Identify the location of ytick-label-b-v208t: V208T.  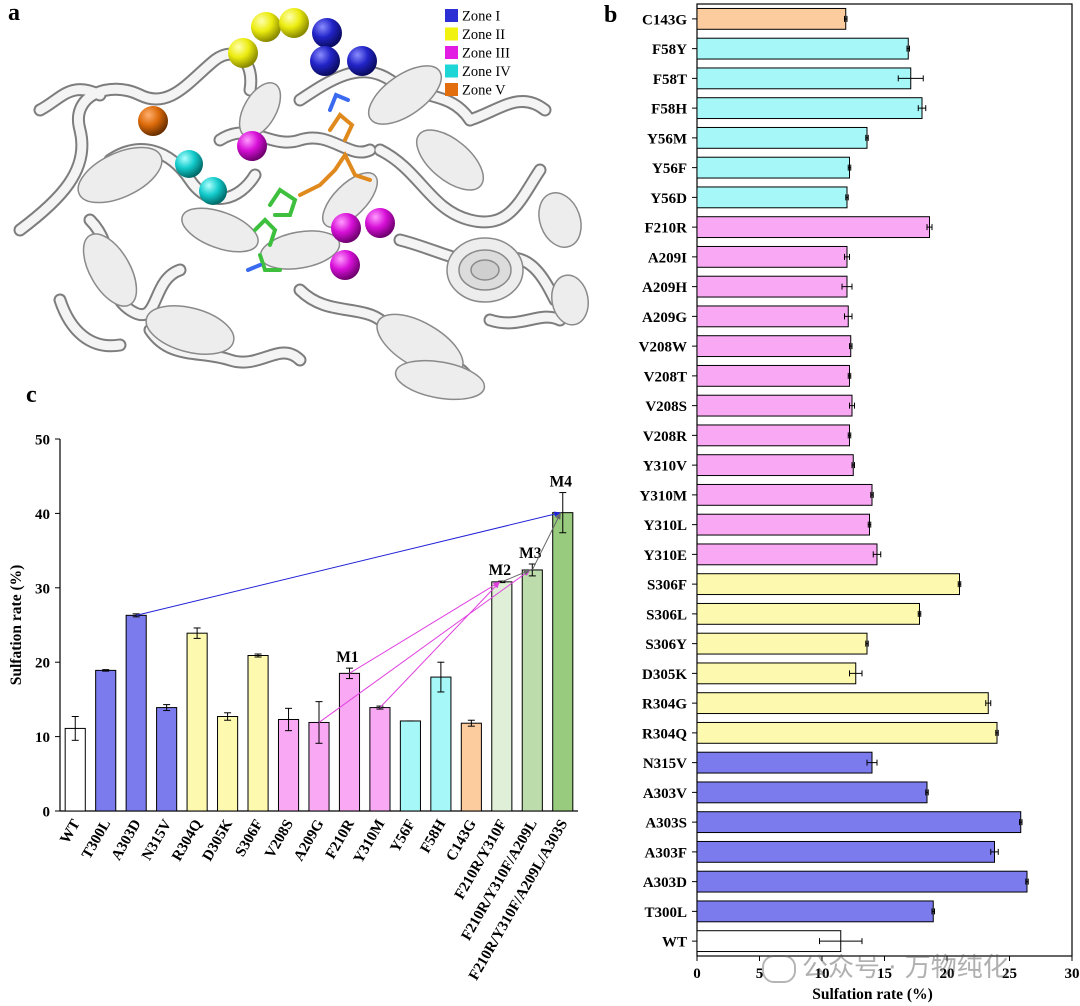
(665, 377).